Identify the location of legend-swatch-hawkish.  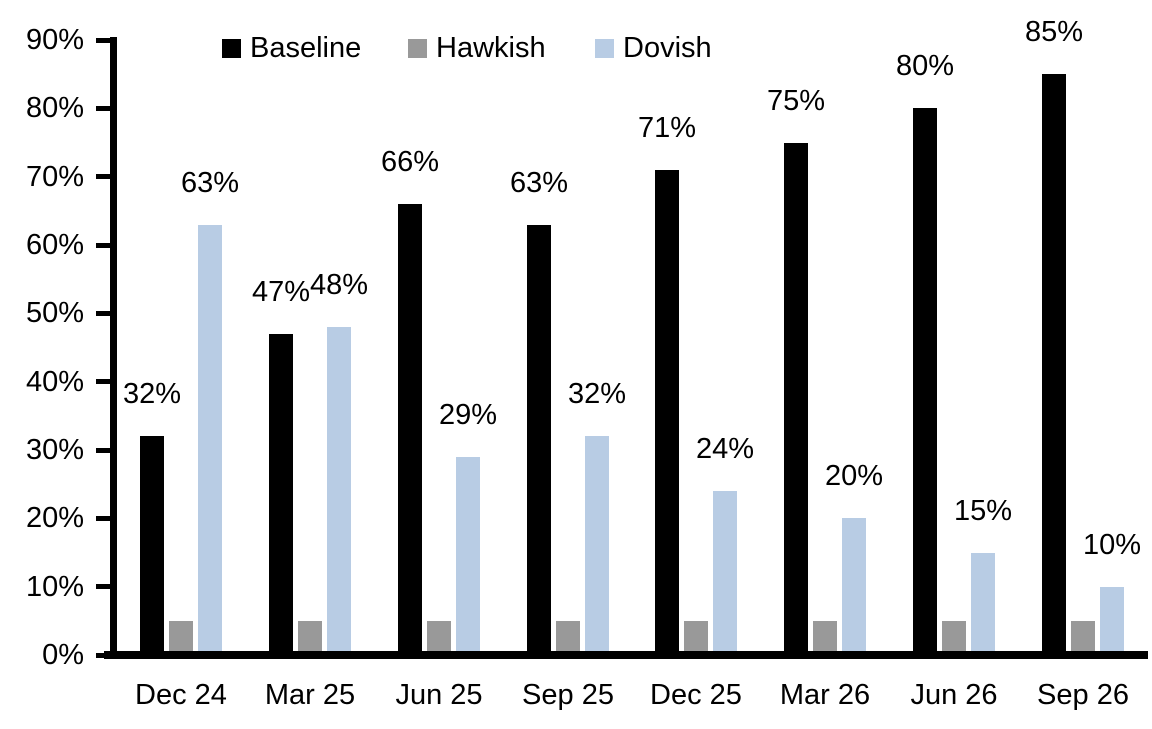
(417, 48).